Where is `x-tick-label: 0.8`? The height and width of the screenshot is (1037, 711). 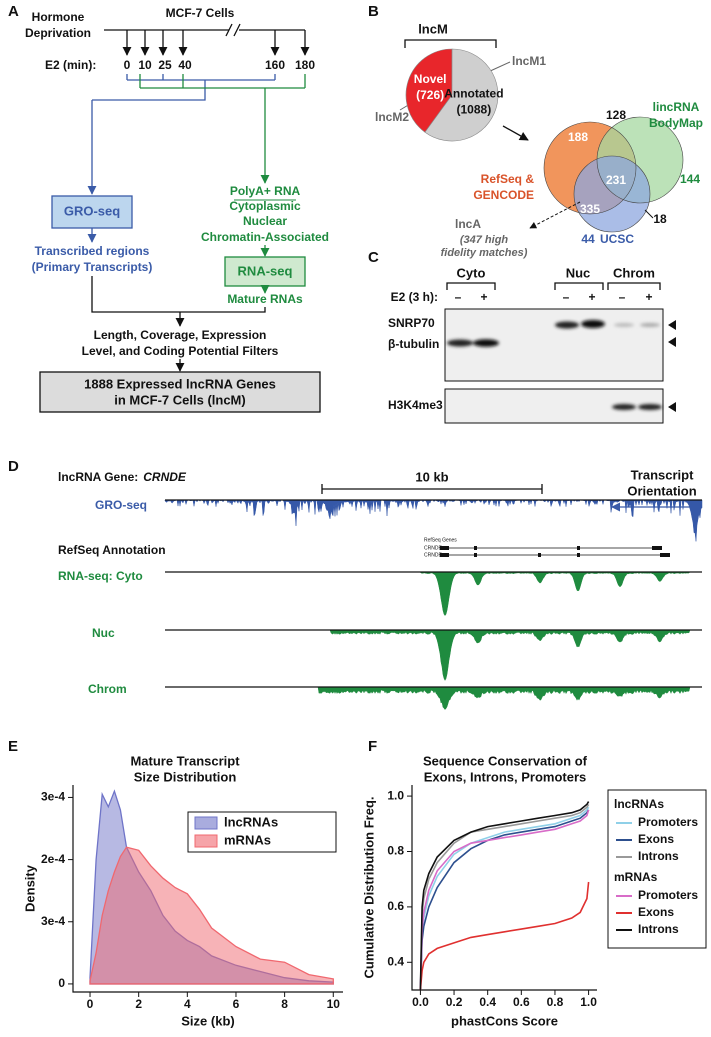 x-tick-label: 0.8 is located at coordinates (555, 1002).